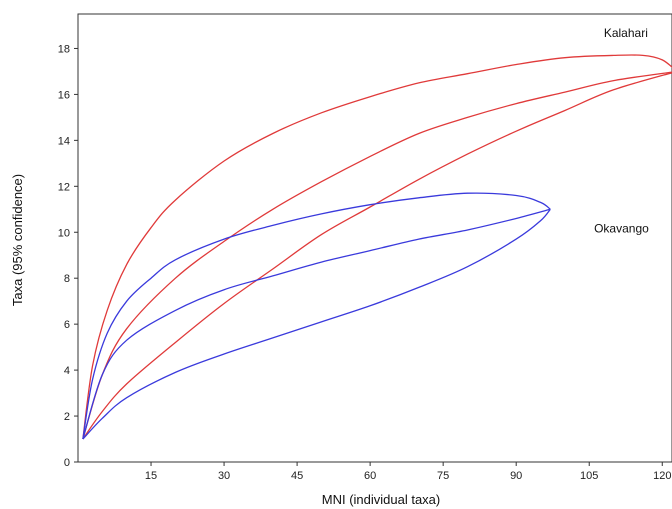 This screenshot has width=672, height=509. I want to click on x-tick-label: 60, so click(370, 476).